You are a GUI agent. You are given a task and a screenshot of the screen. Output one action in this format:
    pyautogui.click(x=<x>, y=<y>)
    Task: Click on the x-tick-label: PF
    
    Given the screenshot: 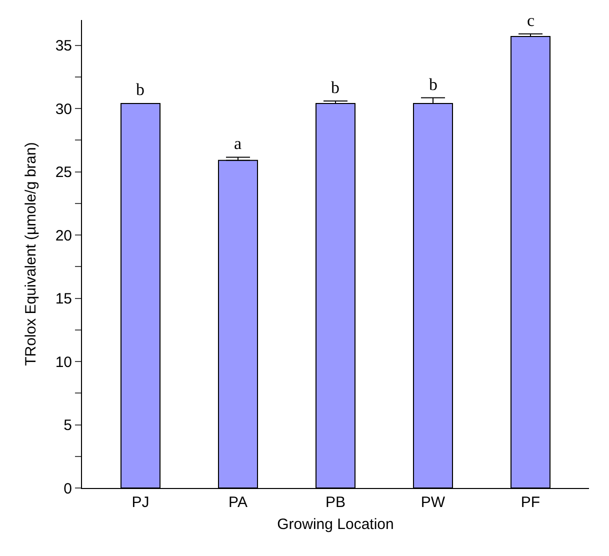 What is the action you would take?
    pyautogui.click(x=530, y=502)
    